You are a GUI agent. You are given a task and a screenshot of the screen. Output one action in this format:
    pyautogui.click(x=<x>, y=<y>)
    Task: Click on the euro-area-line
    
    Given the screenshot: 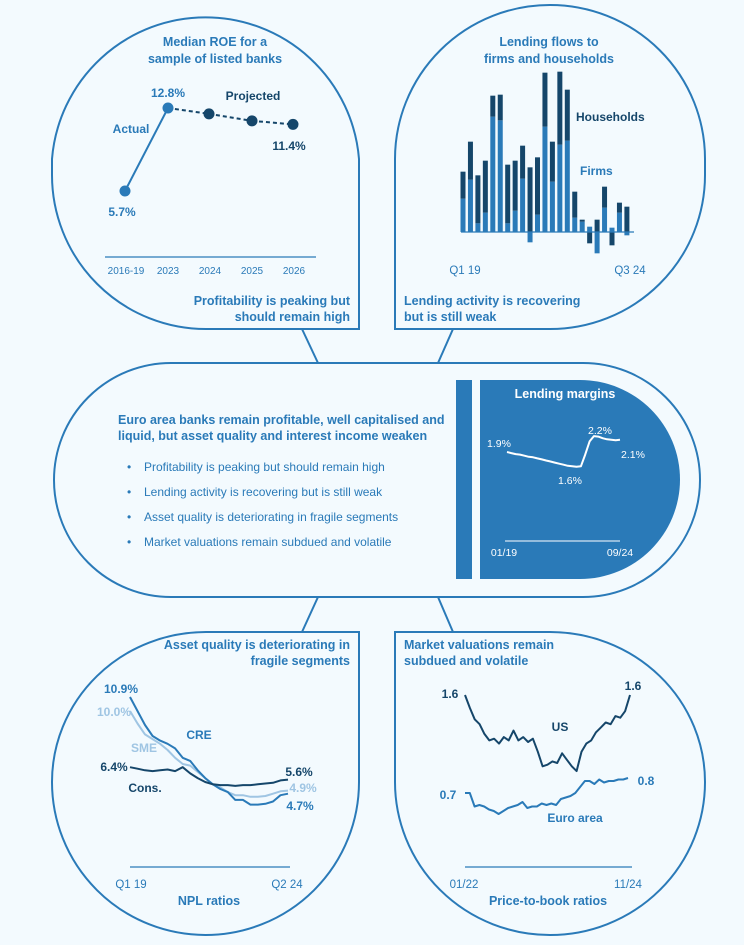 What is the action you would take?
    pyautogui.click(x=547, y=796)
    